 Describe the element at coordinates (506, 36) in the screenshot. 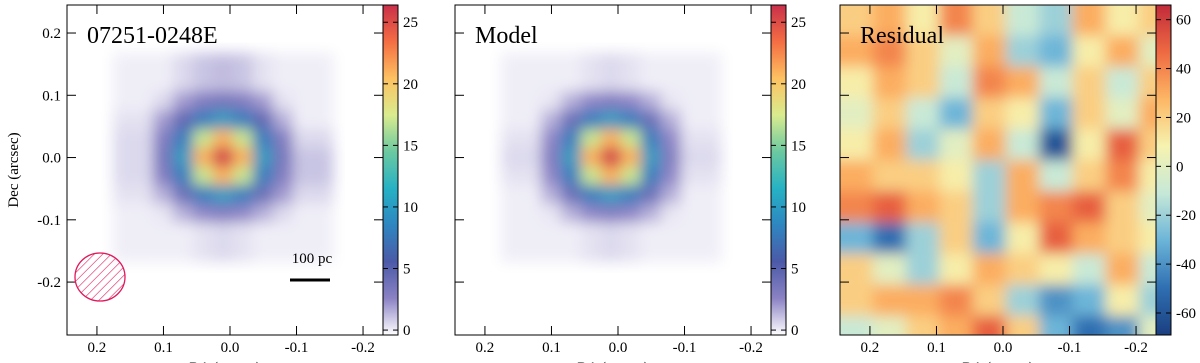

I see `panel-title: Model` at that location.